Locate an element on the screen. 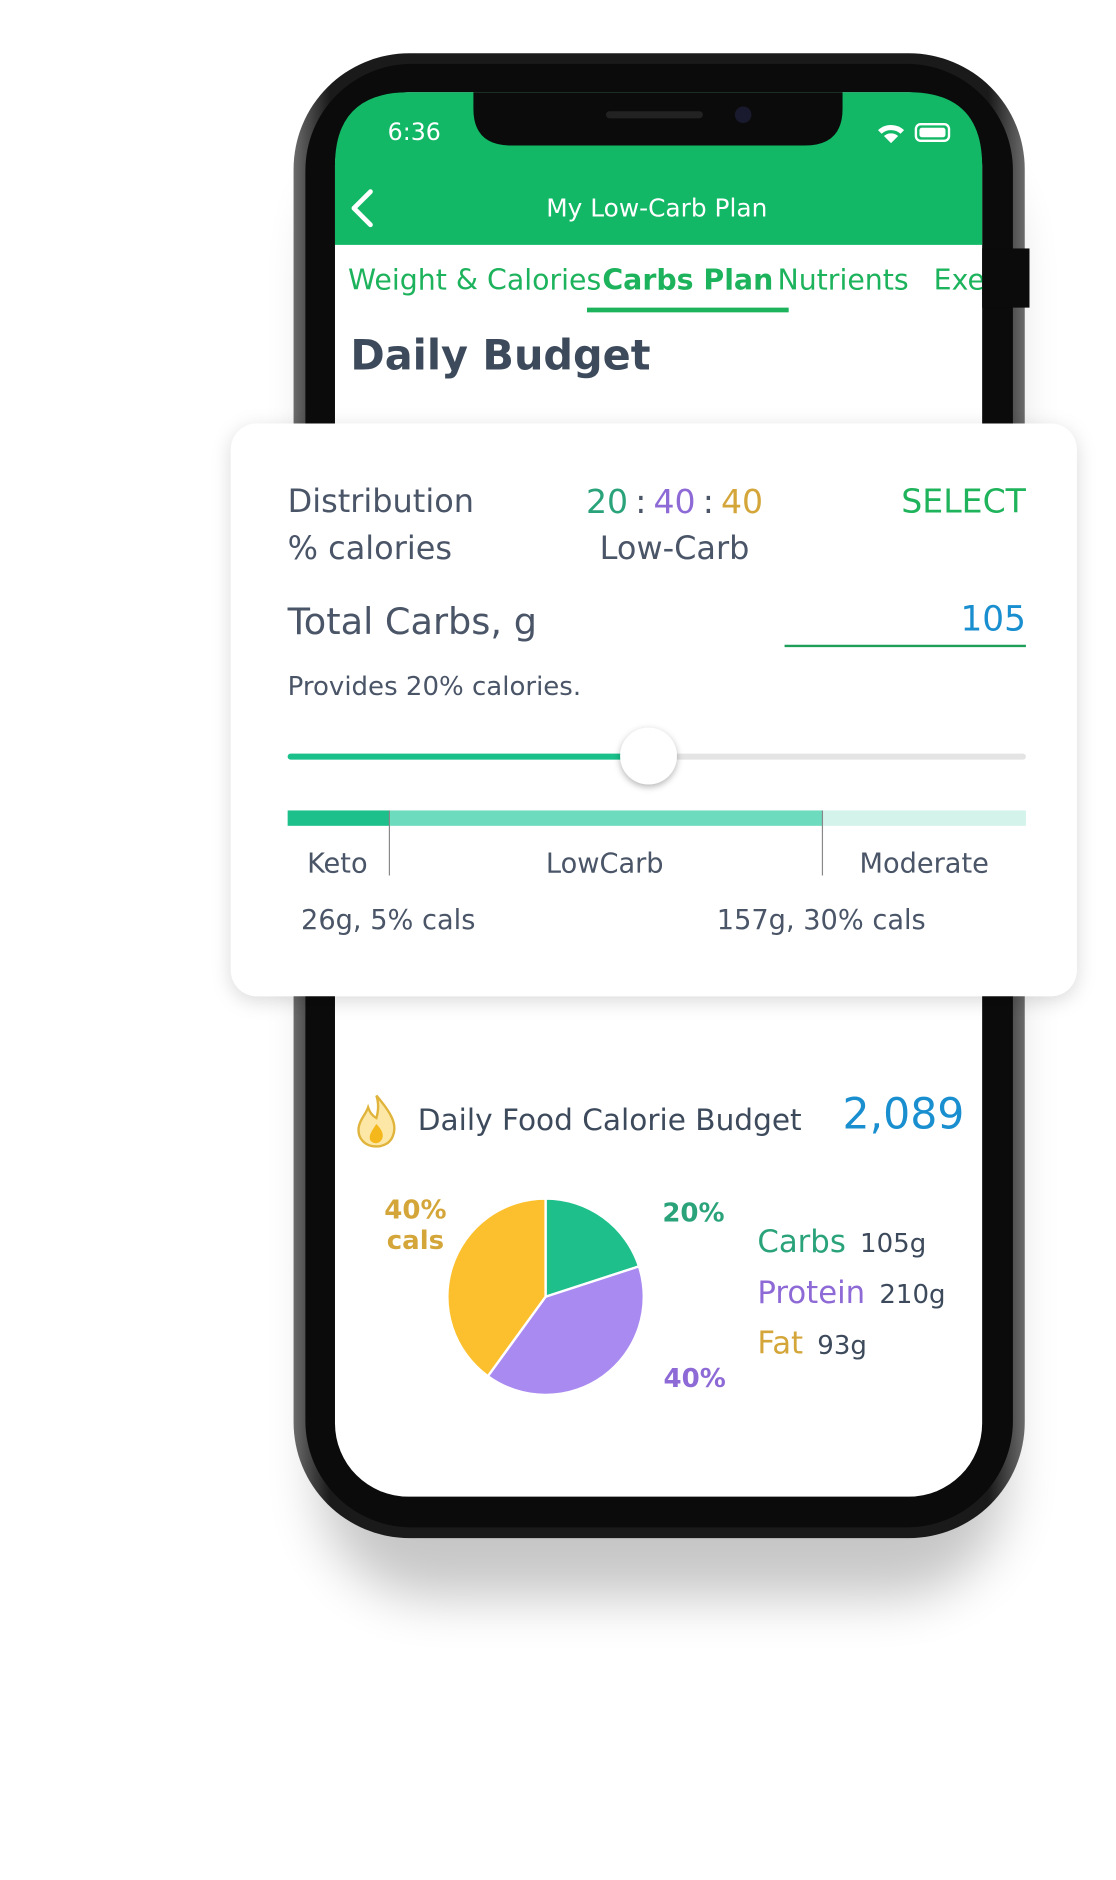 Image resolution: width=1116 pixels, height=1880 pixels. tab: Nutrients is located at coordinates (842, 280).